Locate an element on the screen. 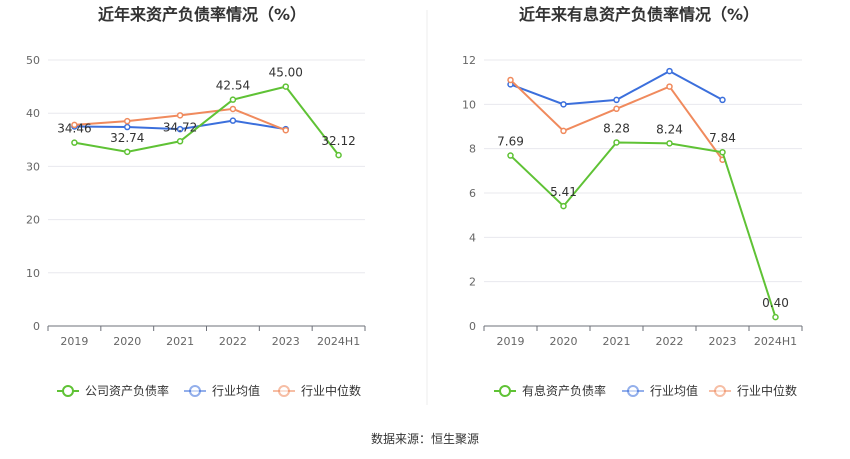 The height and width of the screenshot is (459, 850). data-label: 7.69 is located at coordinates (510, 142).